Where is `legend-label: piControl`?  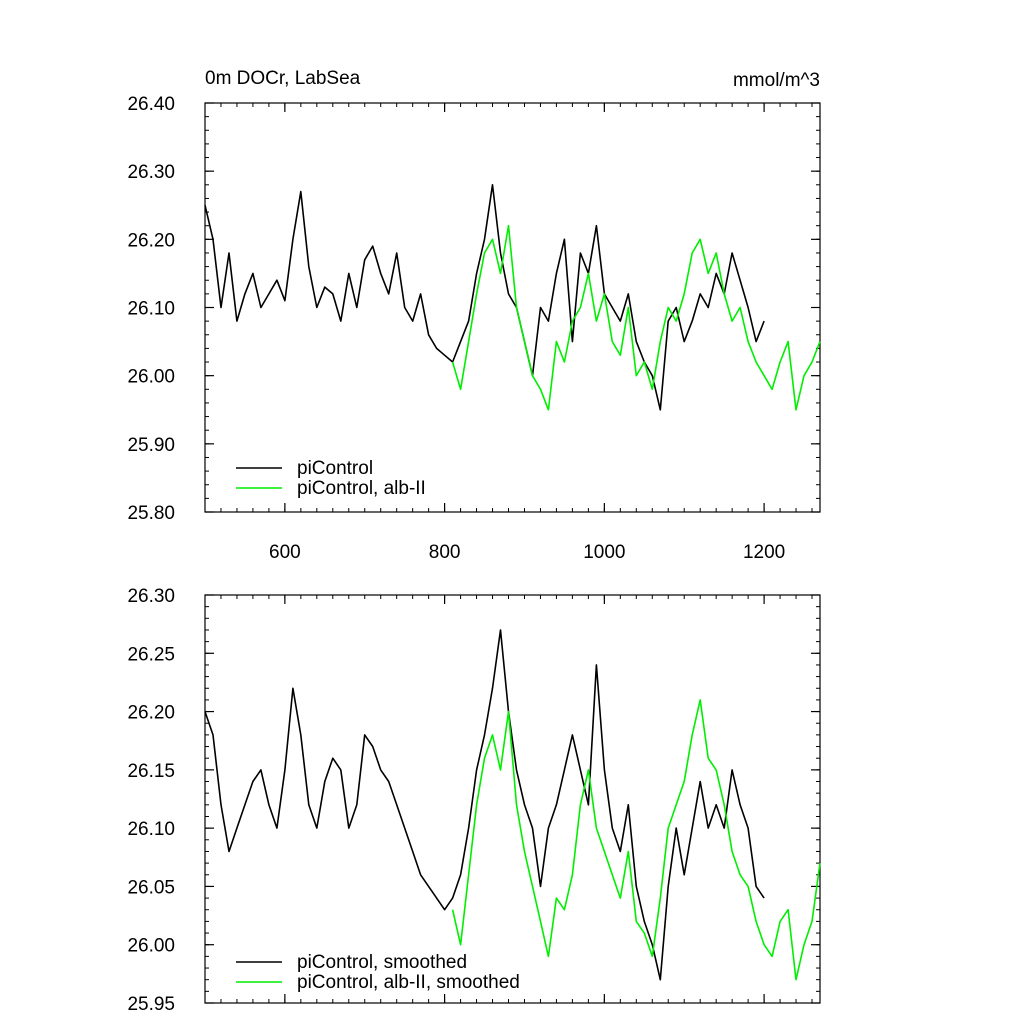
legend-label: piControl is located at coordinates (335, 468).